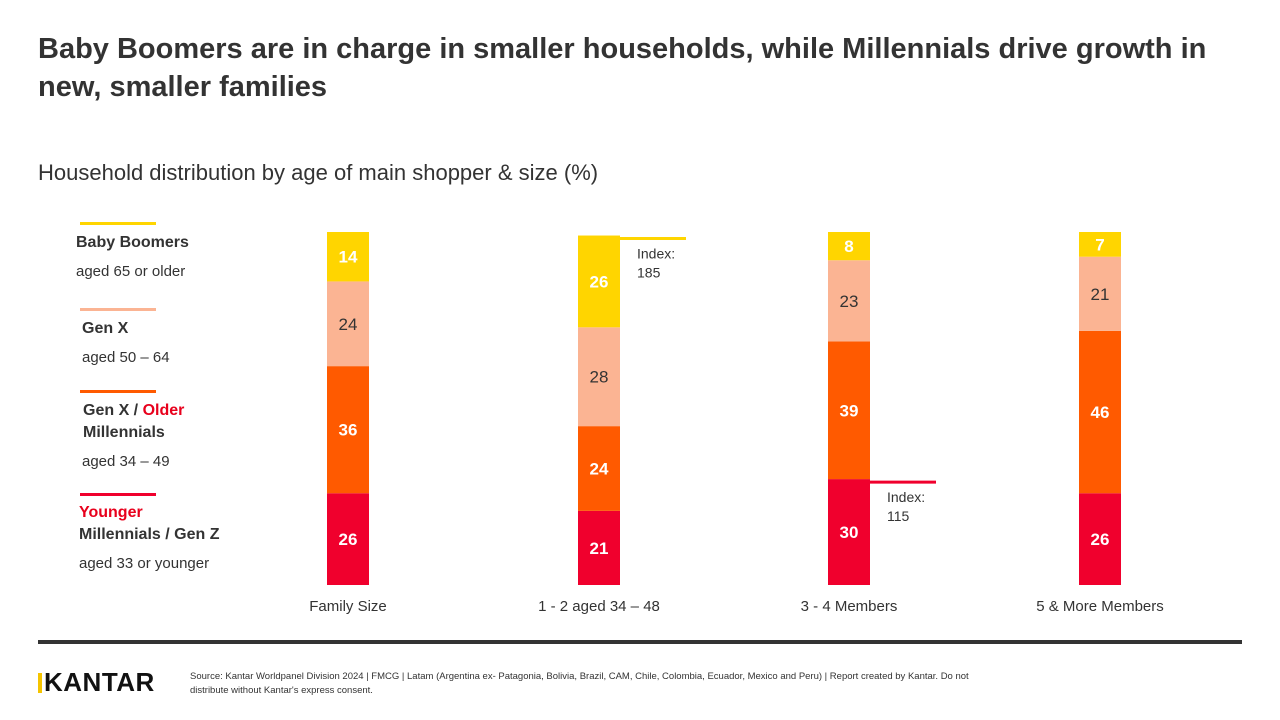 This screenshot has width=1280, height=720. Describe the element at coordinates (118, 494) in the screenshot. I see `legend-swatch-younger-millennials` at that location.